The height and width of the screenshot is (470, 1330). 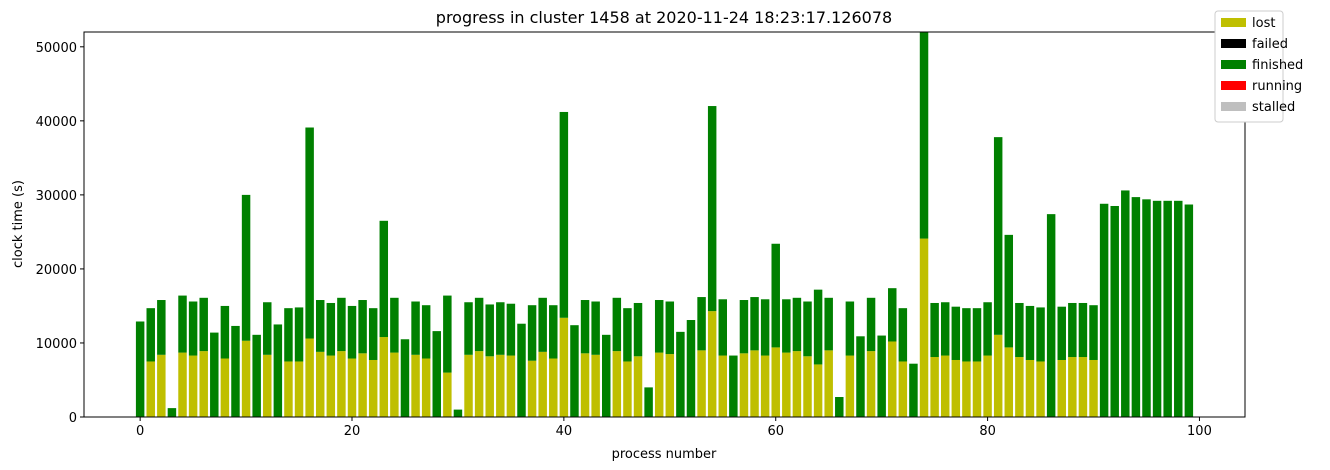 I want to click on y-tick-label: 20000, so click(x=56, y=270).